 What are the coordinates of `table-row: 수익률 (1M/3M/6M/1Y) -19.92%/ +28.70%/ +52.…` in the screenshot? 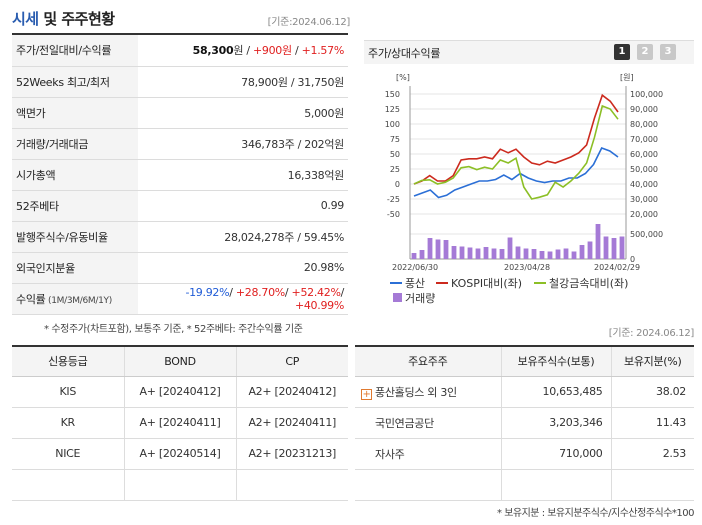 It's located at (180, 299).